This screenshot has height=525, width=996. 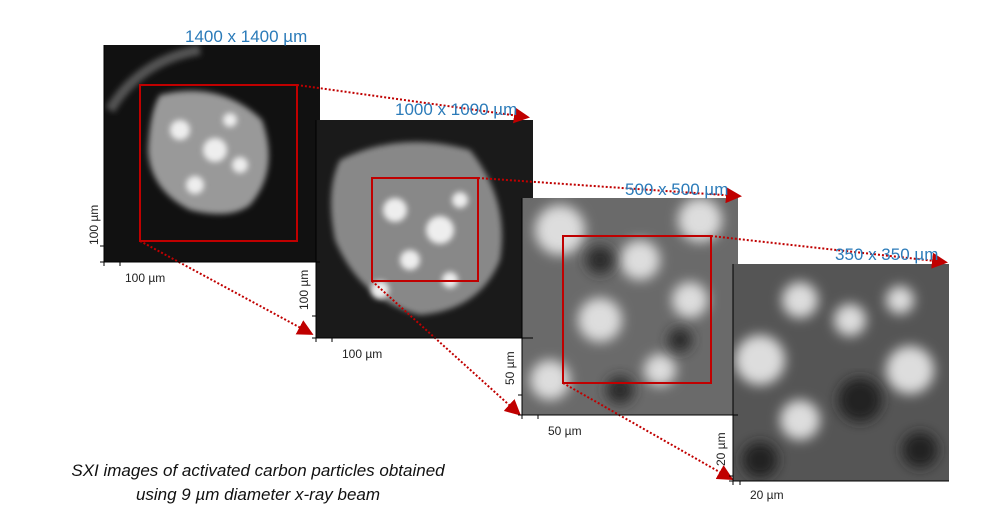 I want to click on scale-y-label: 20 µm, so click(x=721, y=449).